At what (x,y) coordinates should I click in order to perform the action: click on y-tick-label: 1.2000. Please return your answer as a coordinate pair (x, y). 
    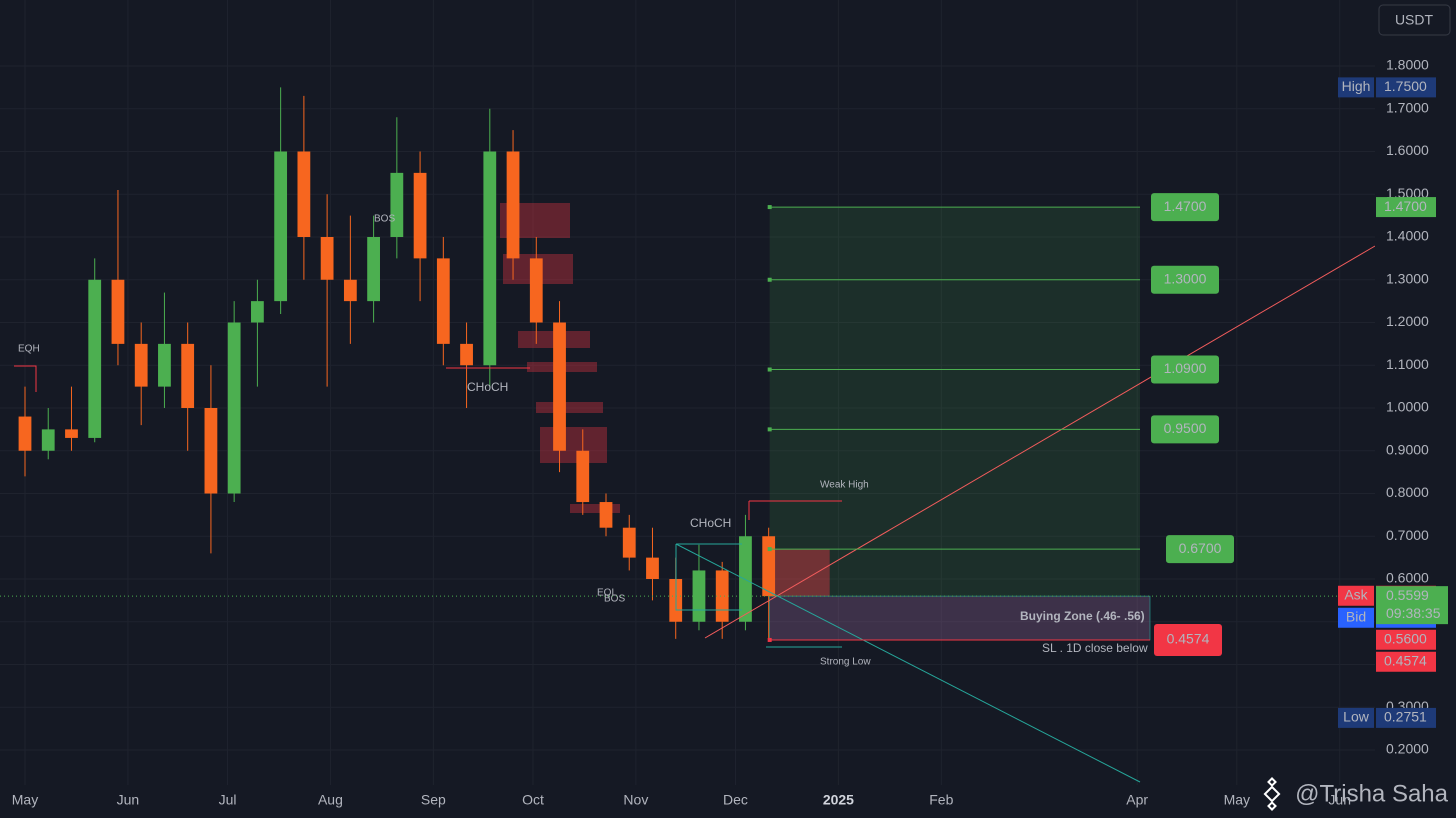
    Looking at the image, I should click on (1407, 321).